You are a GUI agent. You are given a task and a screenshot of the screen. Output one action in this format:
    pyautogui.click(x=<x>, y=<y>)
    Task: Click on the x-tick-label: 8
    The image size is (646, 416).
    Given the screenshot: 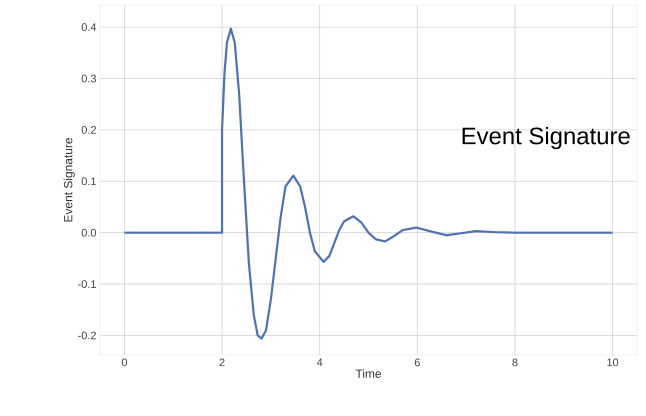 What is the action you would take?
    pyautogui.click(x=515, y=362)
    